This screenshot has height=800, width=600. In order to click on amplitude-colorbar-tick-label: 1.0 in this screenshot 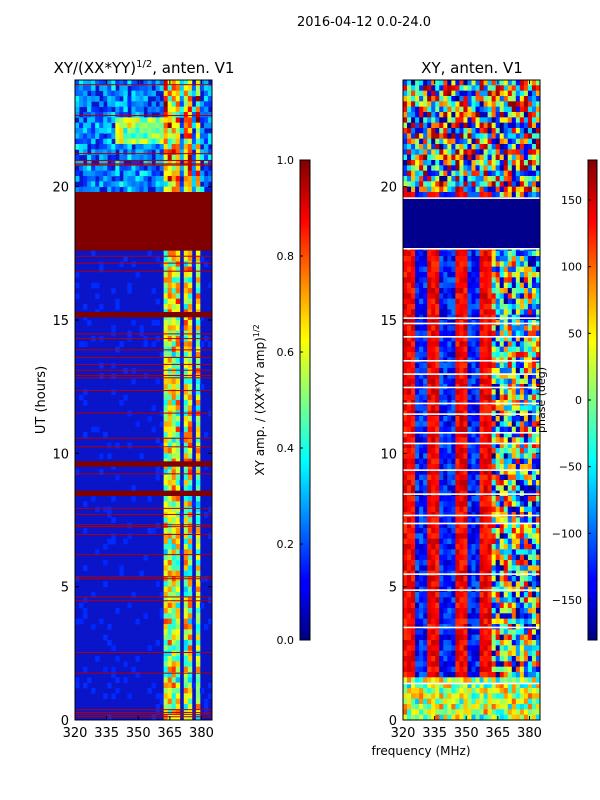, I will do `click(286, 160)`.